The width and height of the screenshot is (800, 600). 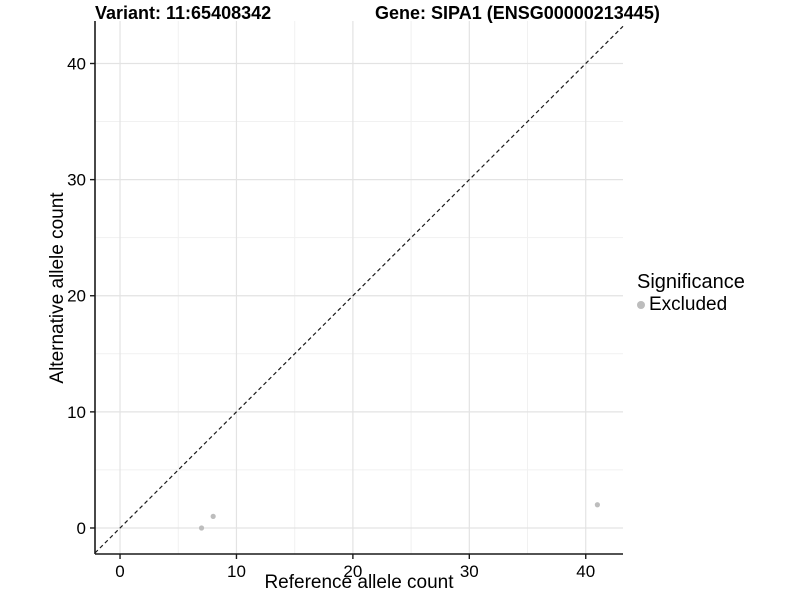 I want to click on x-tick-label: 30, so click(x=469, y=571).